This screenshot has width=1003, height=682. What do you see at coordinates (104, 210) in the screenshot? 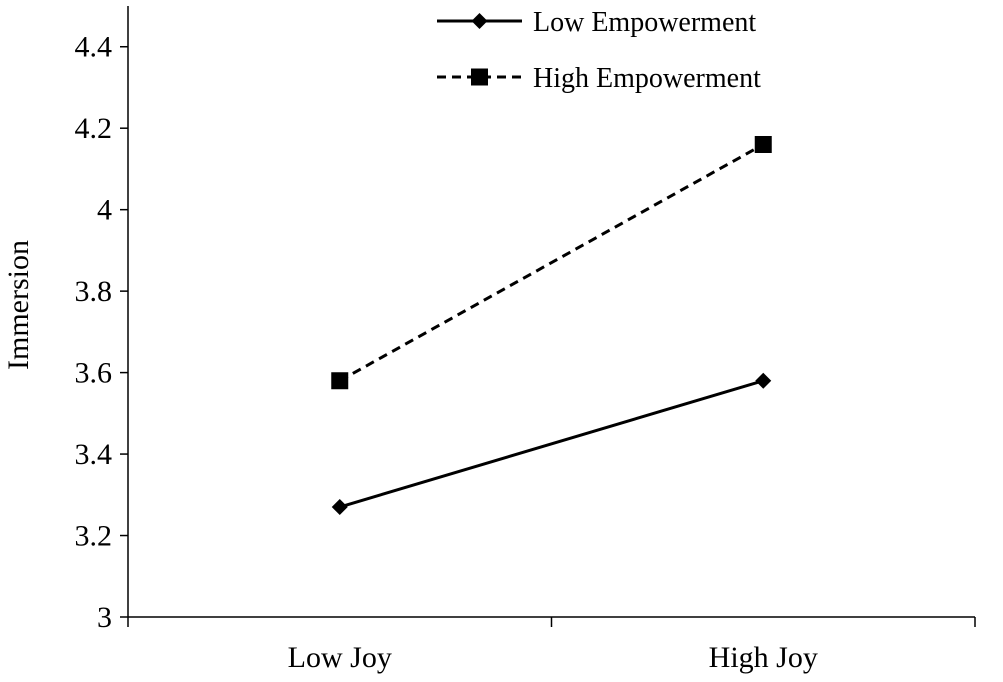
I see `y-tick-label: 4` at bounding box center [104, 210].